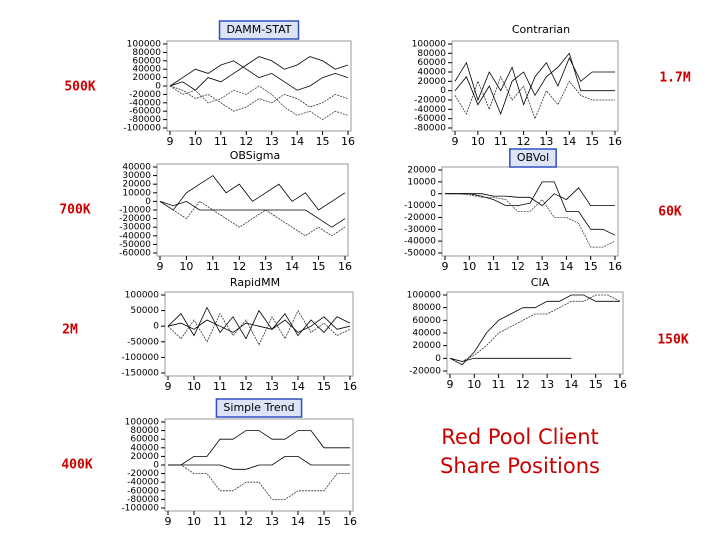 This screenshot has width=720, height=540. Describe the element at coordinates (79, 87) in the screenshot. I see `annotation: 500K` at that location.